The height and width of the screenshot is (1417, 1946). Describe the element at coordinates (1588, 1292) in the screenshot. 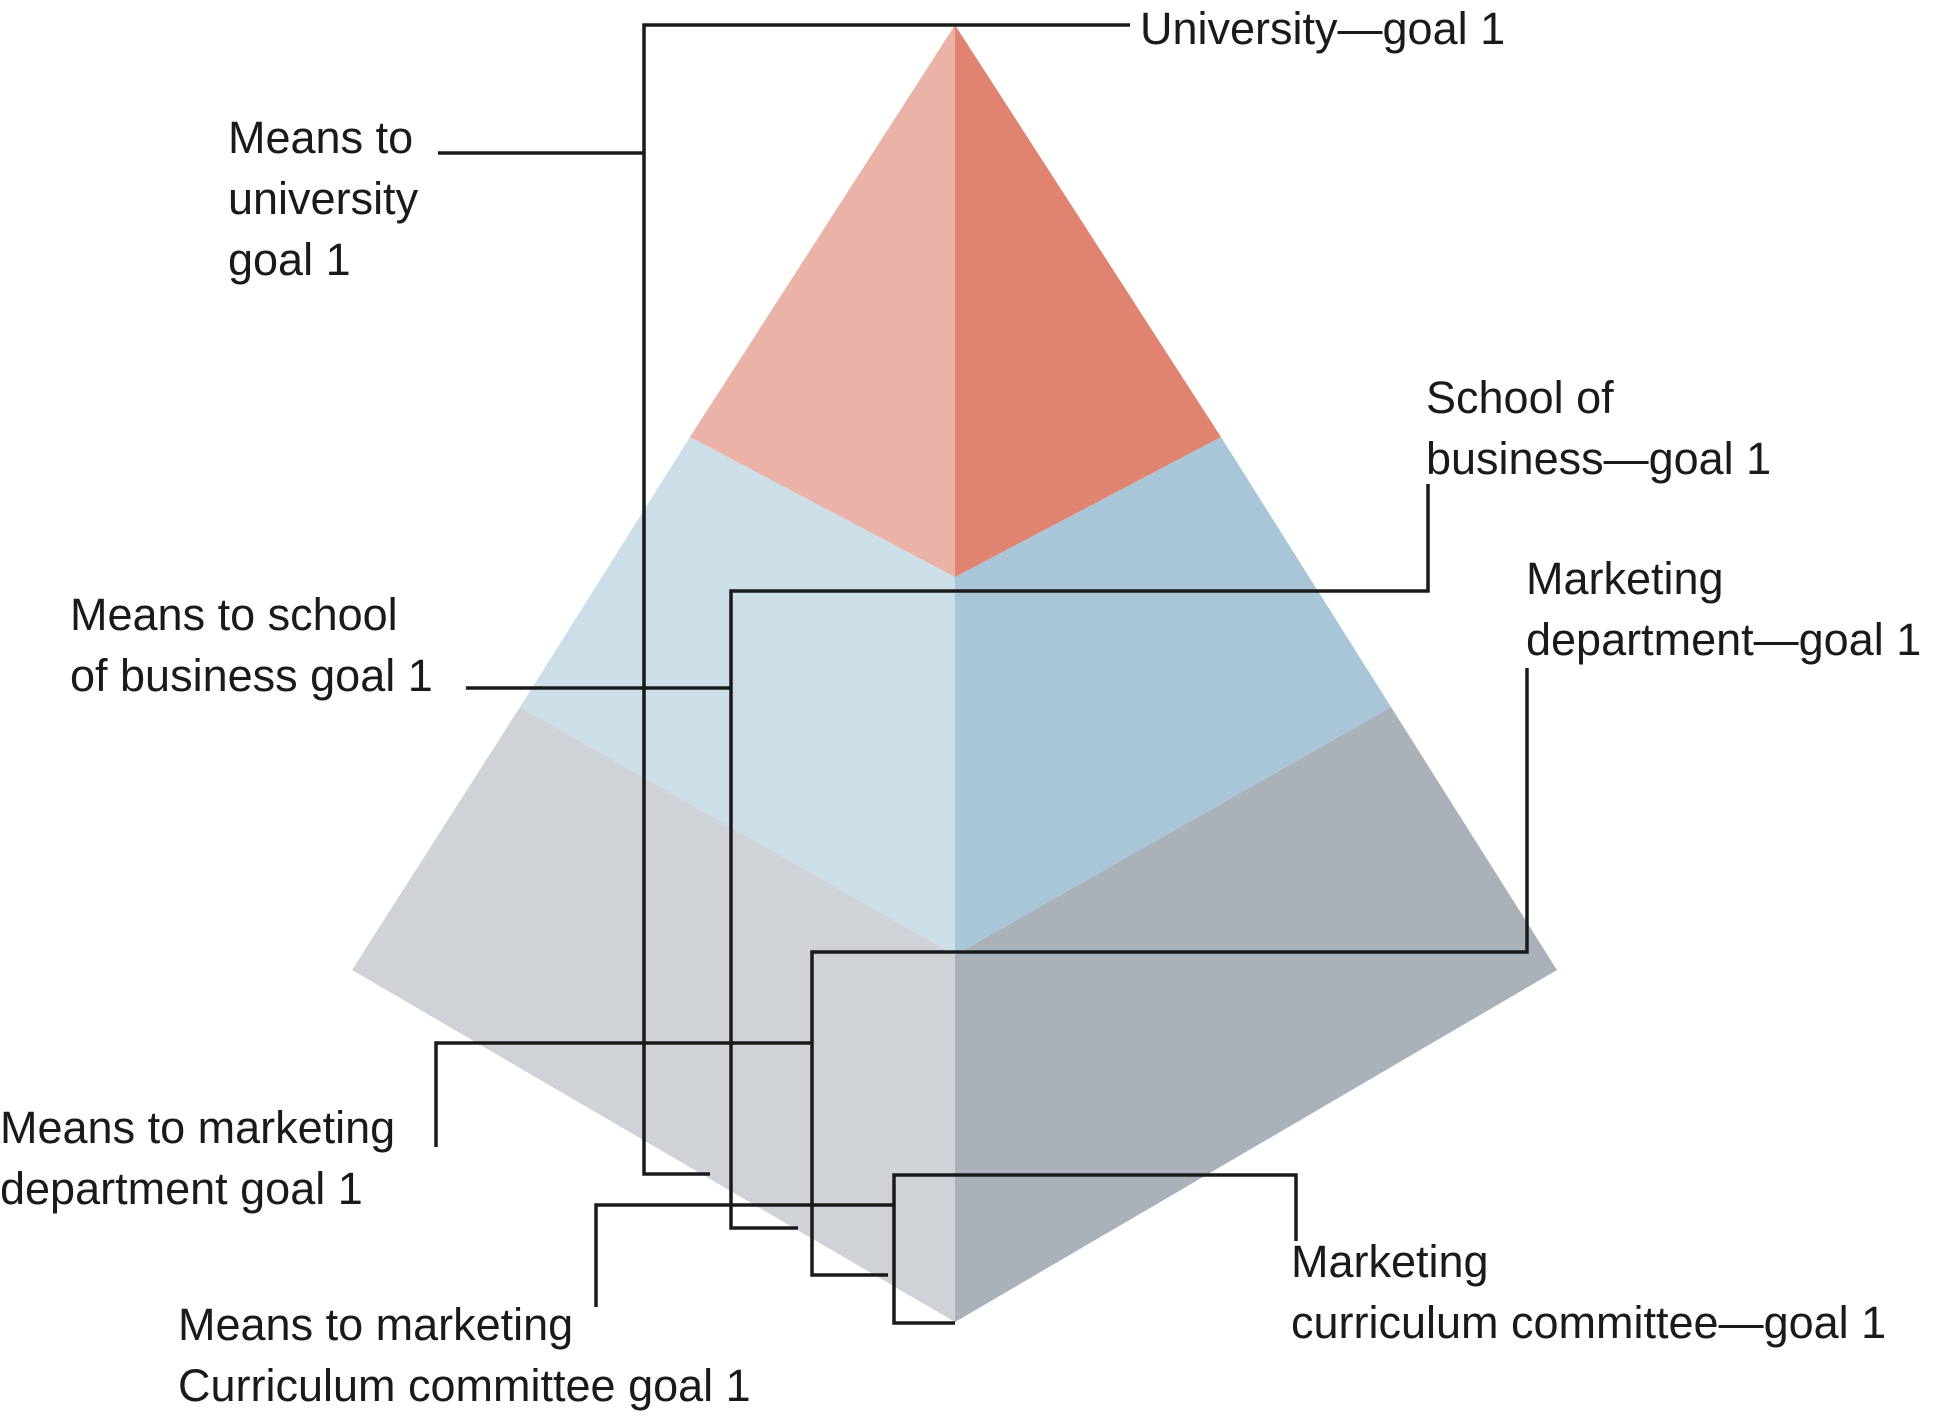

I see `committee-goal-label: Marketing curriculum committee—goal 1` at that location.